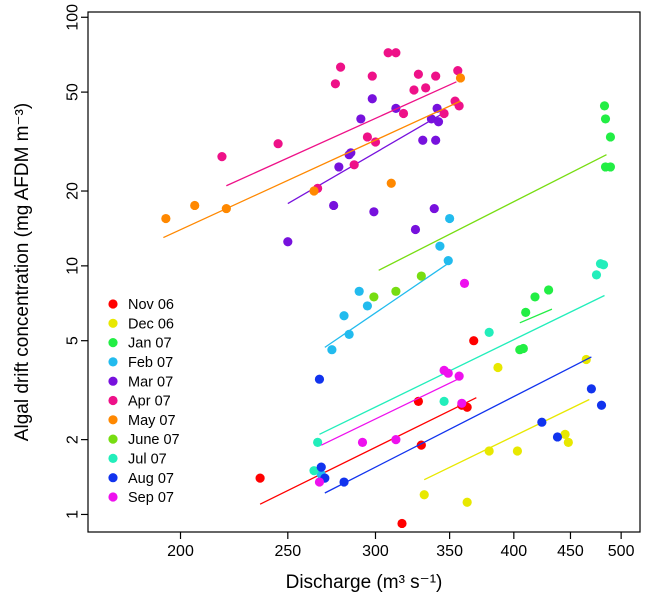  Describe the element at coordinates (149, 402) in the screenshot. I see `legend-label-apr-07: Apr 07` at that location.